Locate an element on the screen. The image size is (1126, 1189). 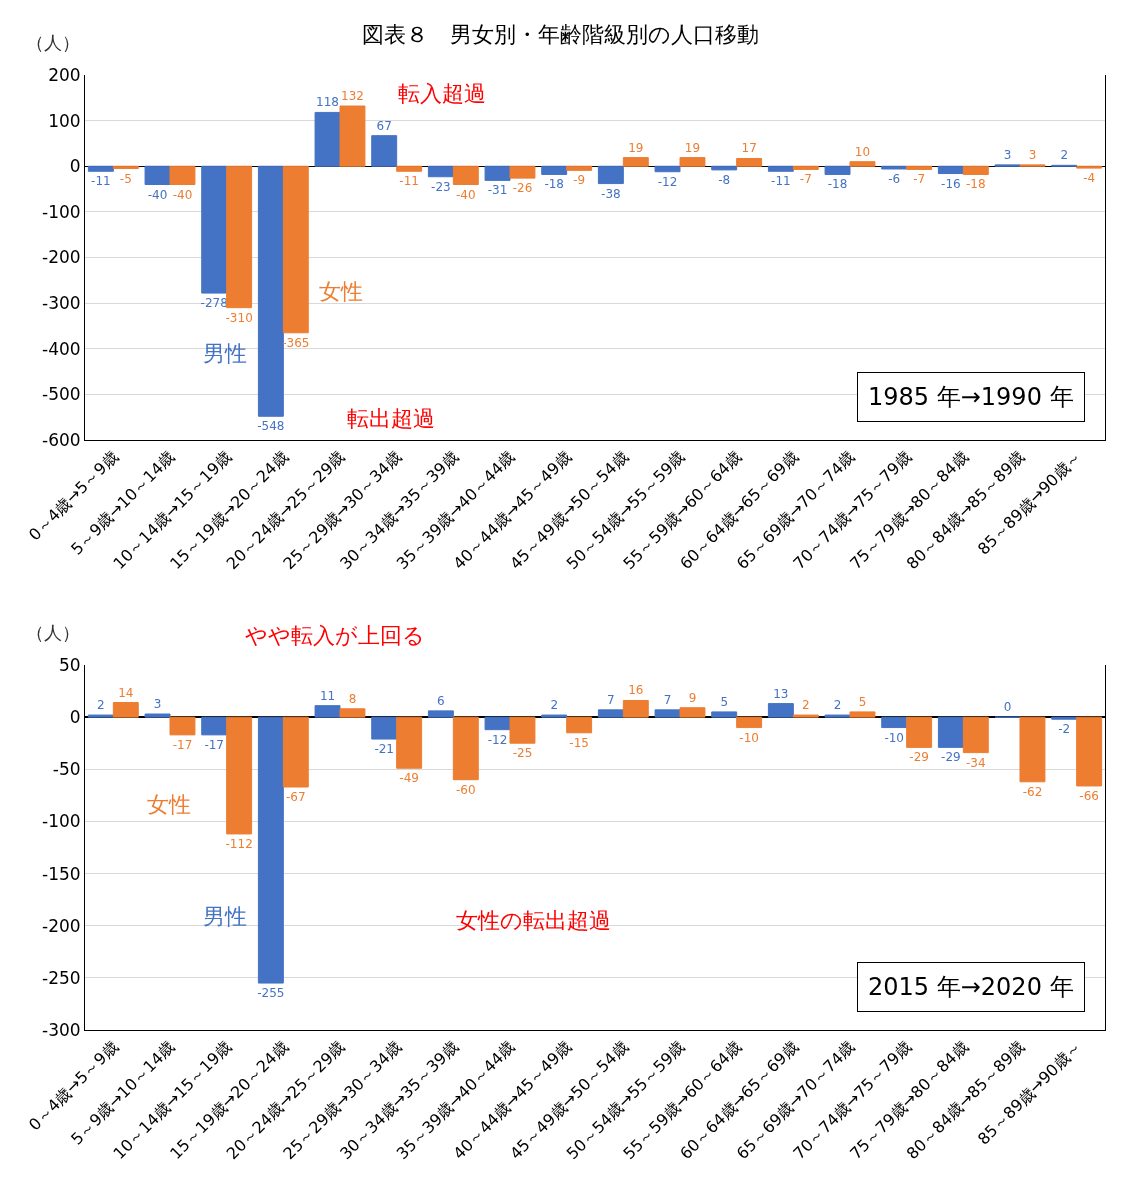
data-label: -67 is located at coordinates (296, 797).